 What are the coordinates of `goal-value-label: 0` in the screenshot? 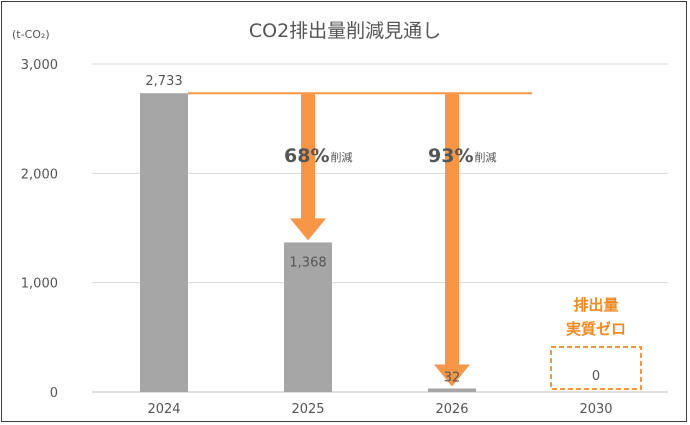 It's located at (596, 376).